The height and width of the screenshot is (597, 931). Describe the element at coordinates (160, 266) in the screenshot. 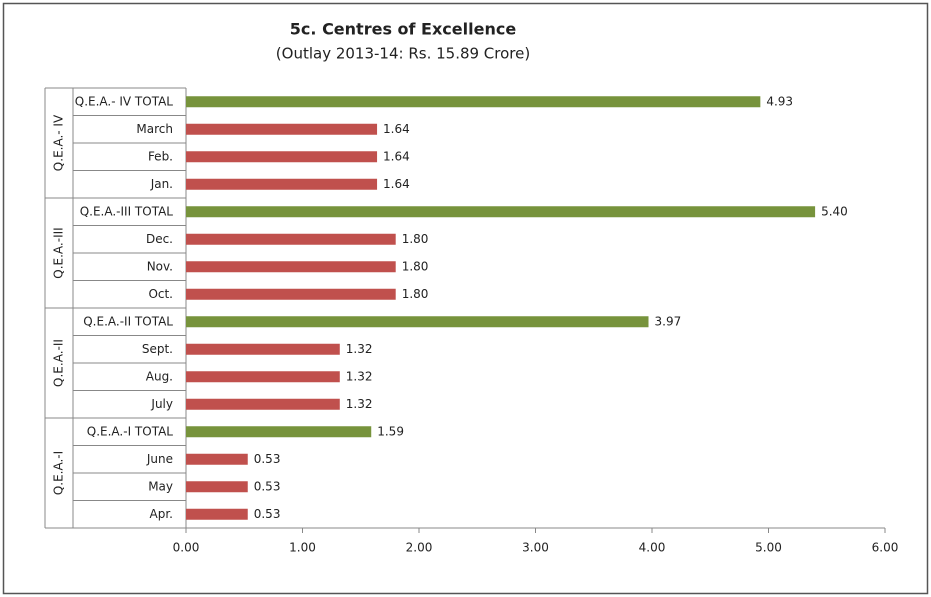

I see `y-tick-label: Nov.` at that location.